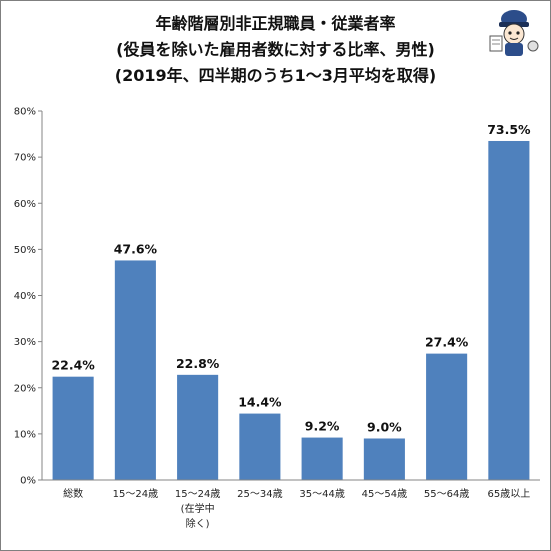  What do you see at coordinates (198, 523) in the screenshot?
I see `category-label: 除く)` at bounding box center [198, 523].